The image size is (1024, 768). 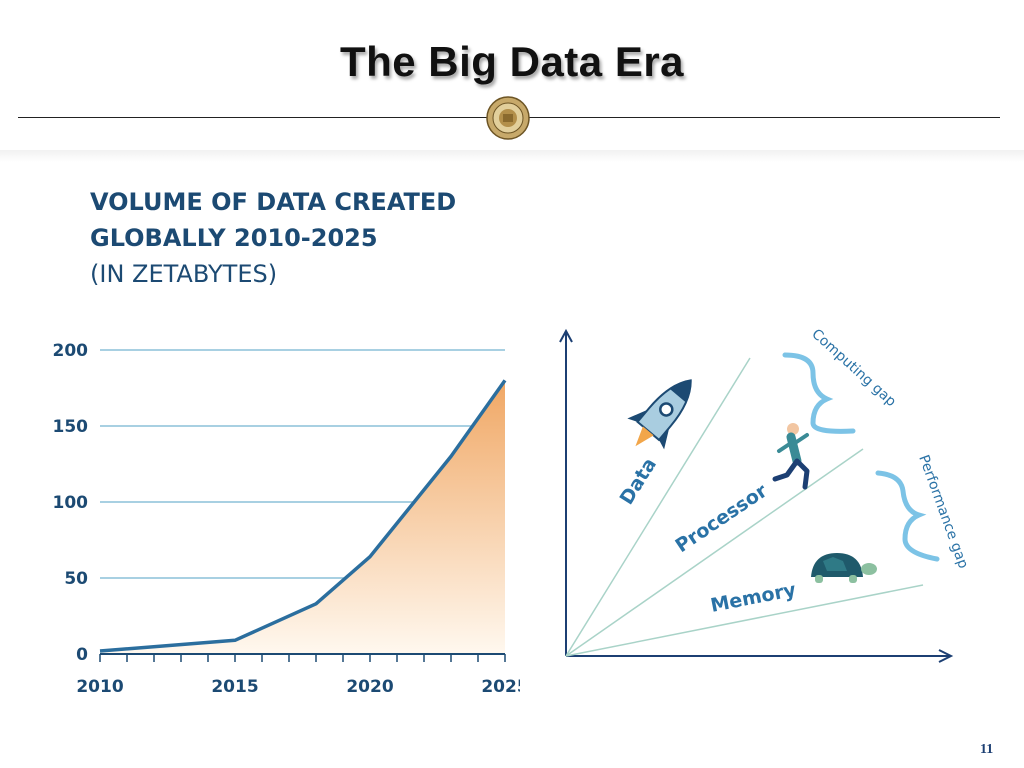 What do you see at coordinates (721, 519) in the screenshot?
I see `processor-label: Processor` at bounding box center [721, 519].